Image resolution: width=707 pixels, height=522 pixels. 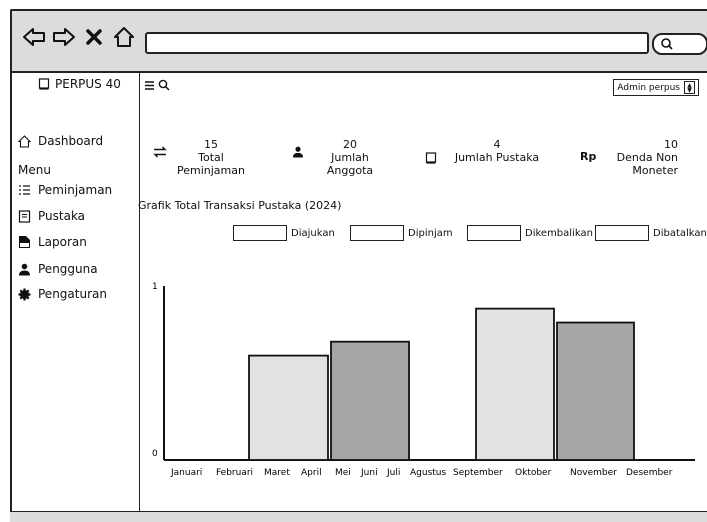 I want to click on menu-heading: Menu, so click(x=34, y=170).